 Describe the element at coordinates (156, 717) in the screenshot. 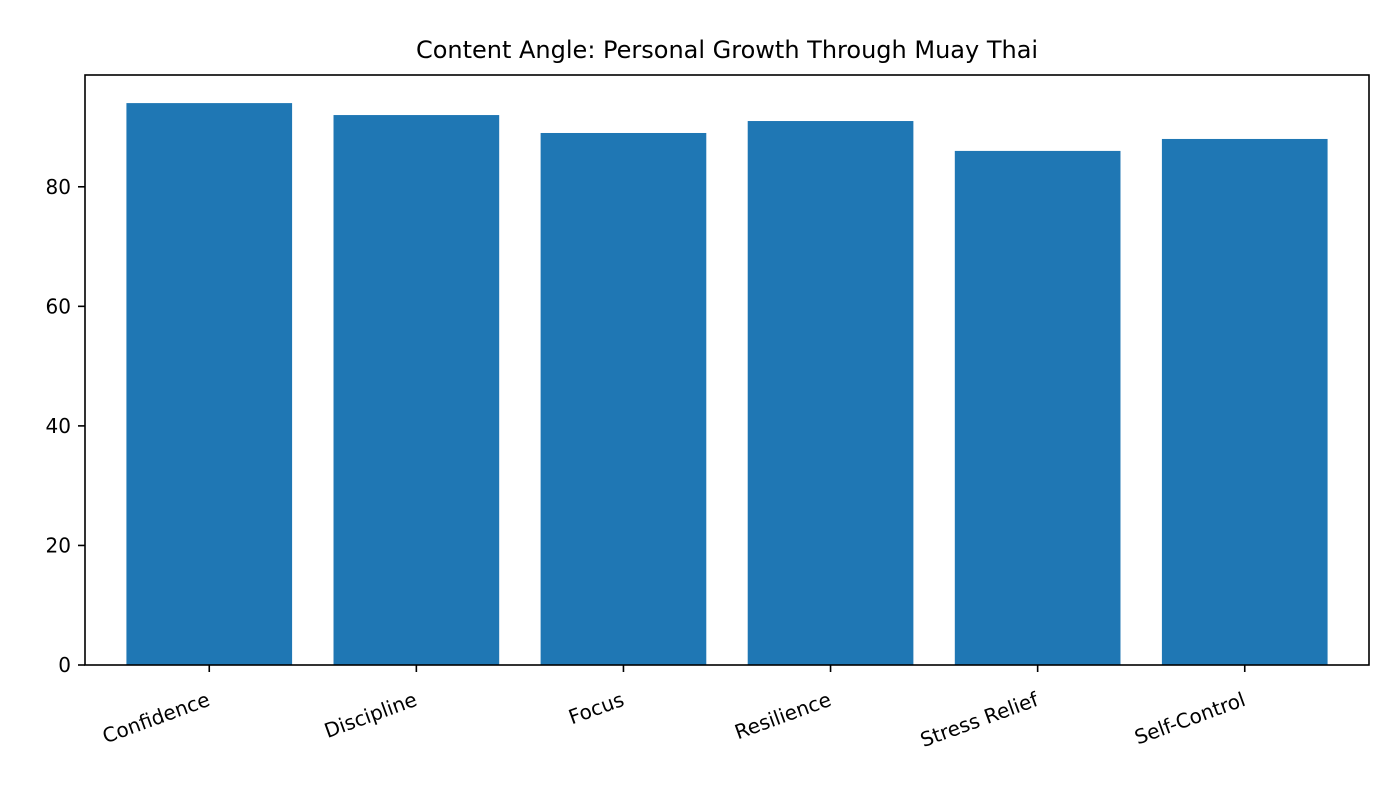

I see `x-tick-label: Confidence` at that location.